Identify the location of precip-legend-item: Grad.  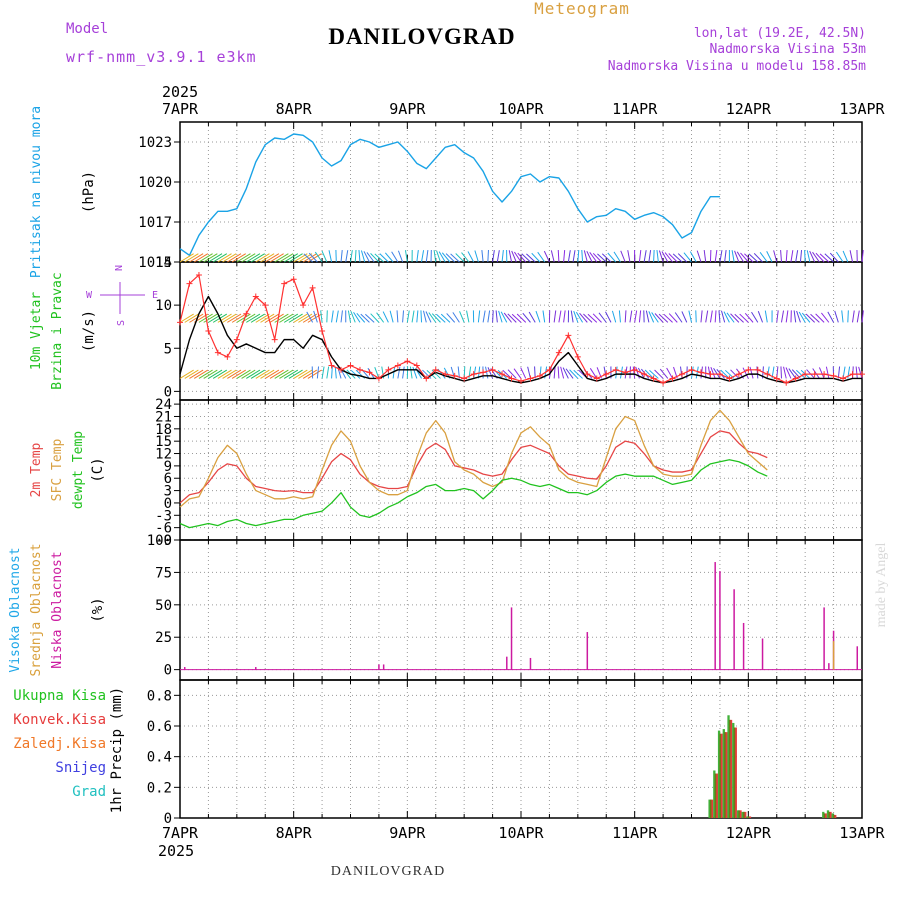
(89, 792).